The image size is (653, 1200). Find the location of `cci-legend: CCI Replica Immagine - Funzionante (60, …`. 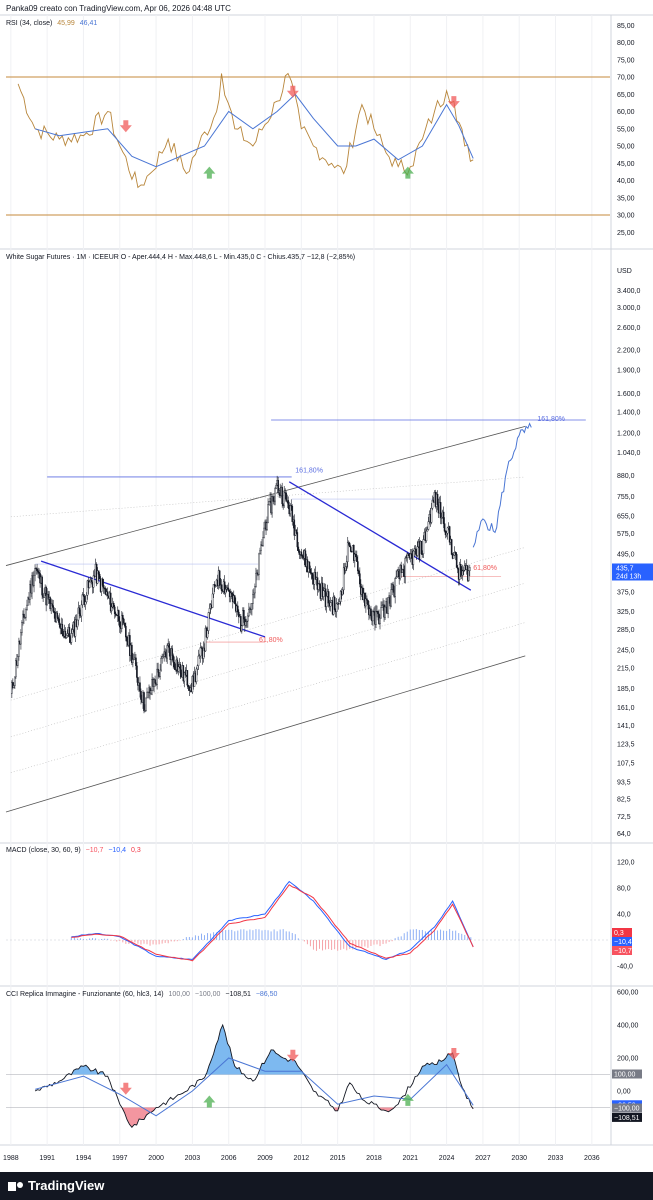

cci-legend: CCI Replica Immagine - Funzionante (60, … is located at coordinates (141, 994).